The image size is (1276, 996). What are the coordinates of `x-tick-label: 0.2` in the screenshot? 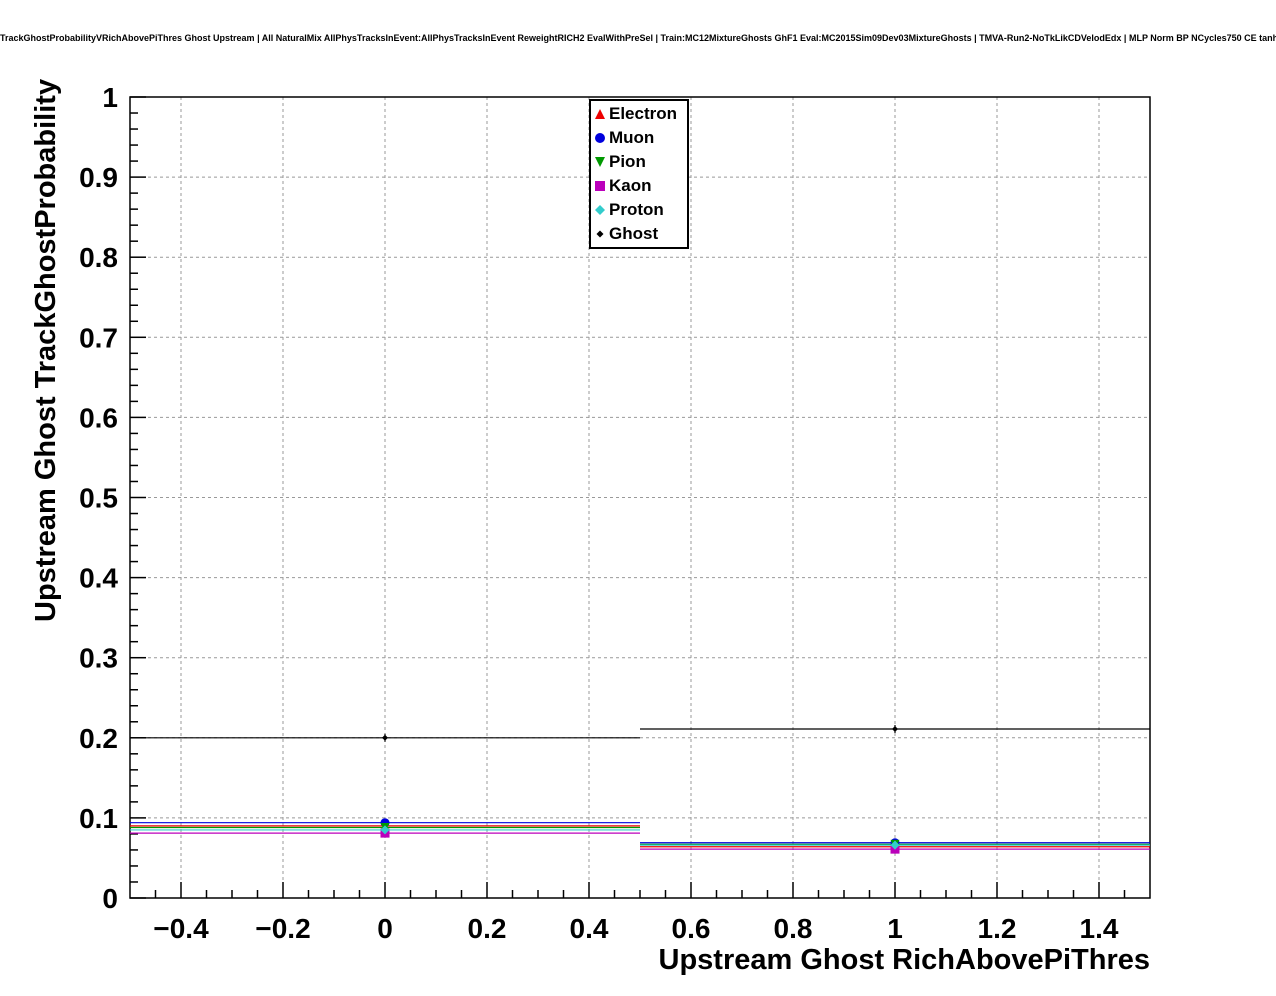 It's located at (487, 928).